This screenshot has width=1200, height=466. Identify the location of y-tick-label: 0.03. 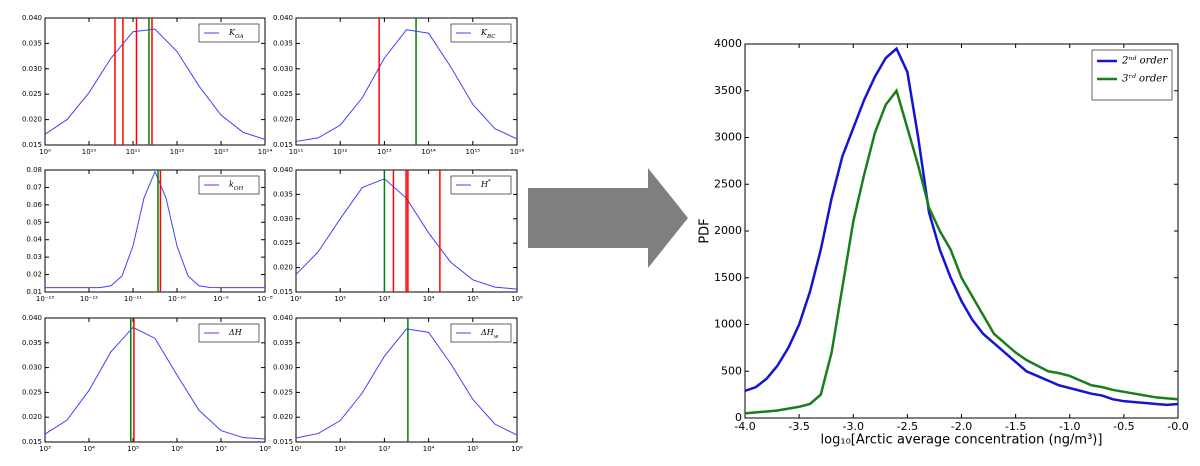
(34, 257).